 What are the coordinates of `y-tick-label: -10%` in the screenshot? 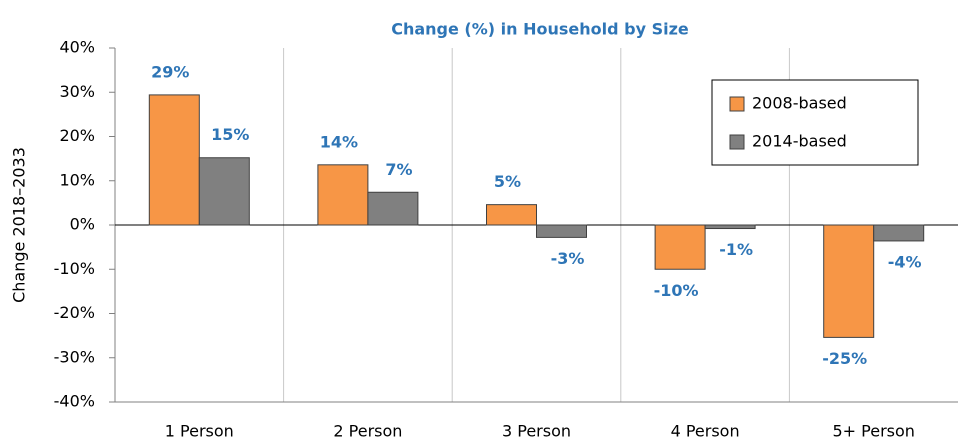 It's located at (74, 268).